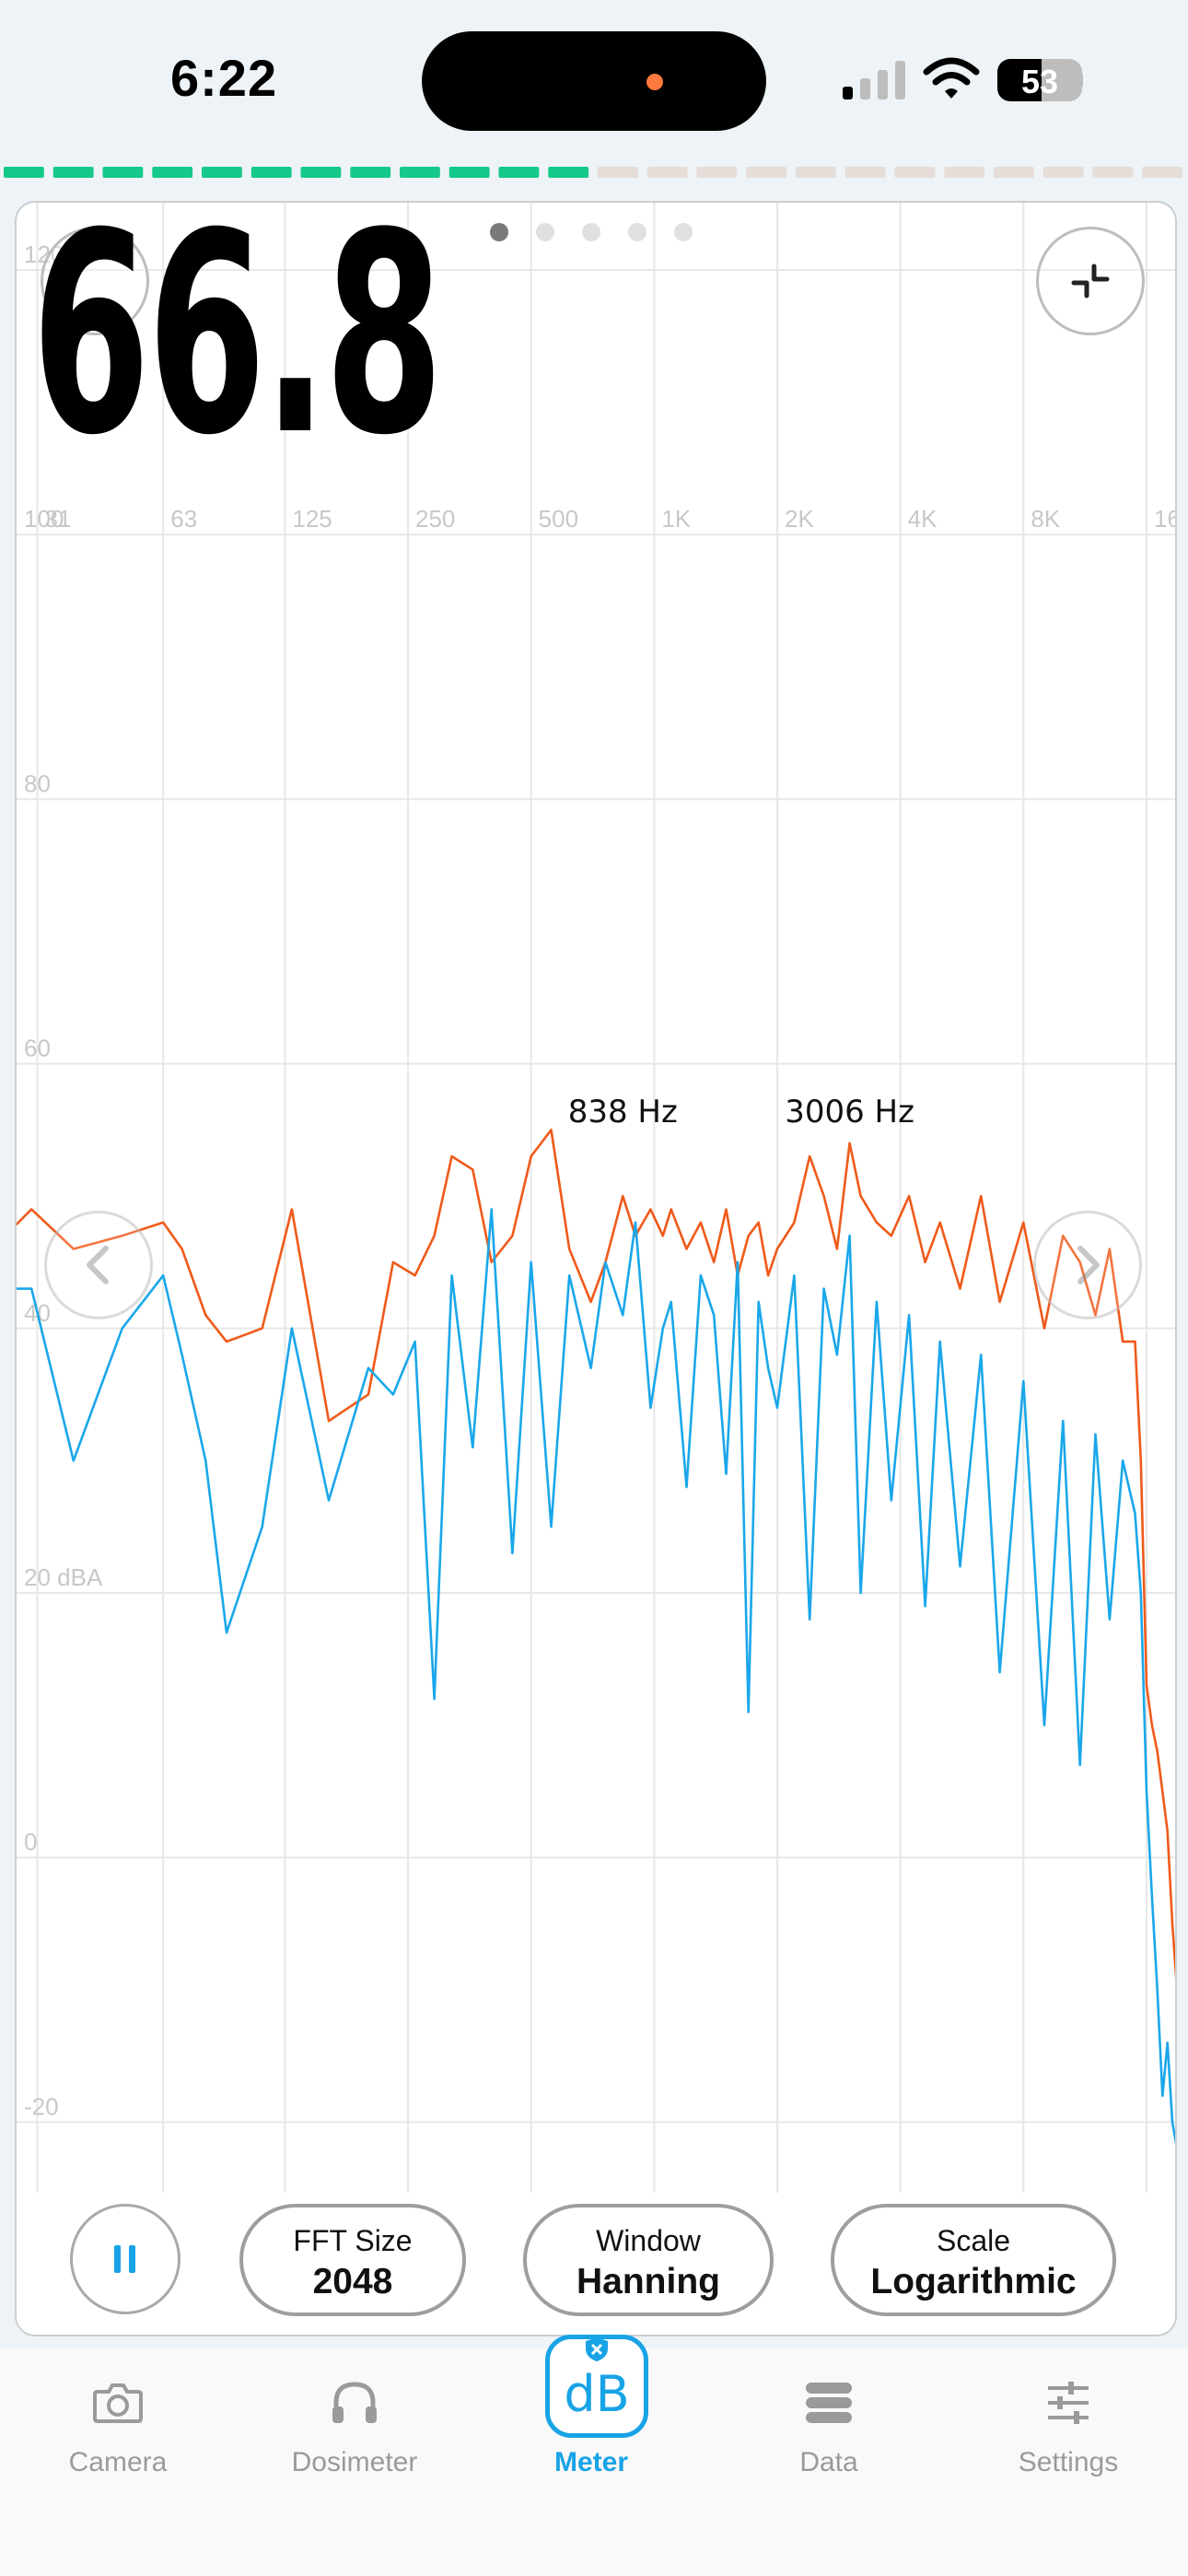 Image resolution: width=1188 pixels, height=2576 pixels. I want to click on peak-annotation: 838 Hz, so click(623, 1112).